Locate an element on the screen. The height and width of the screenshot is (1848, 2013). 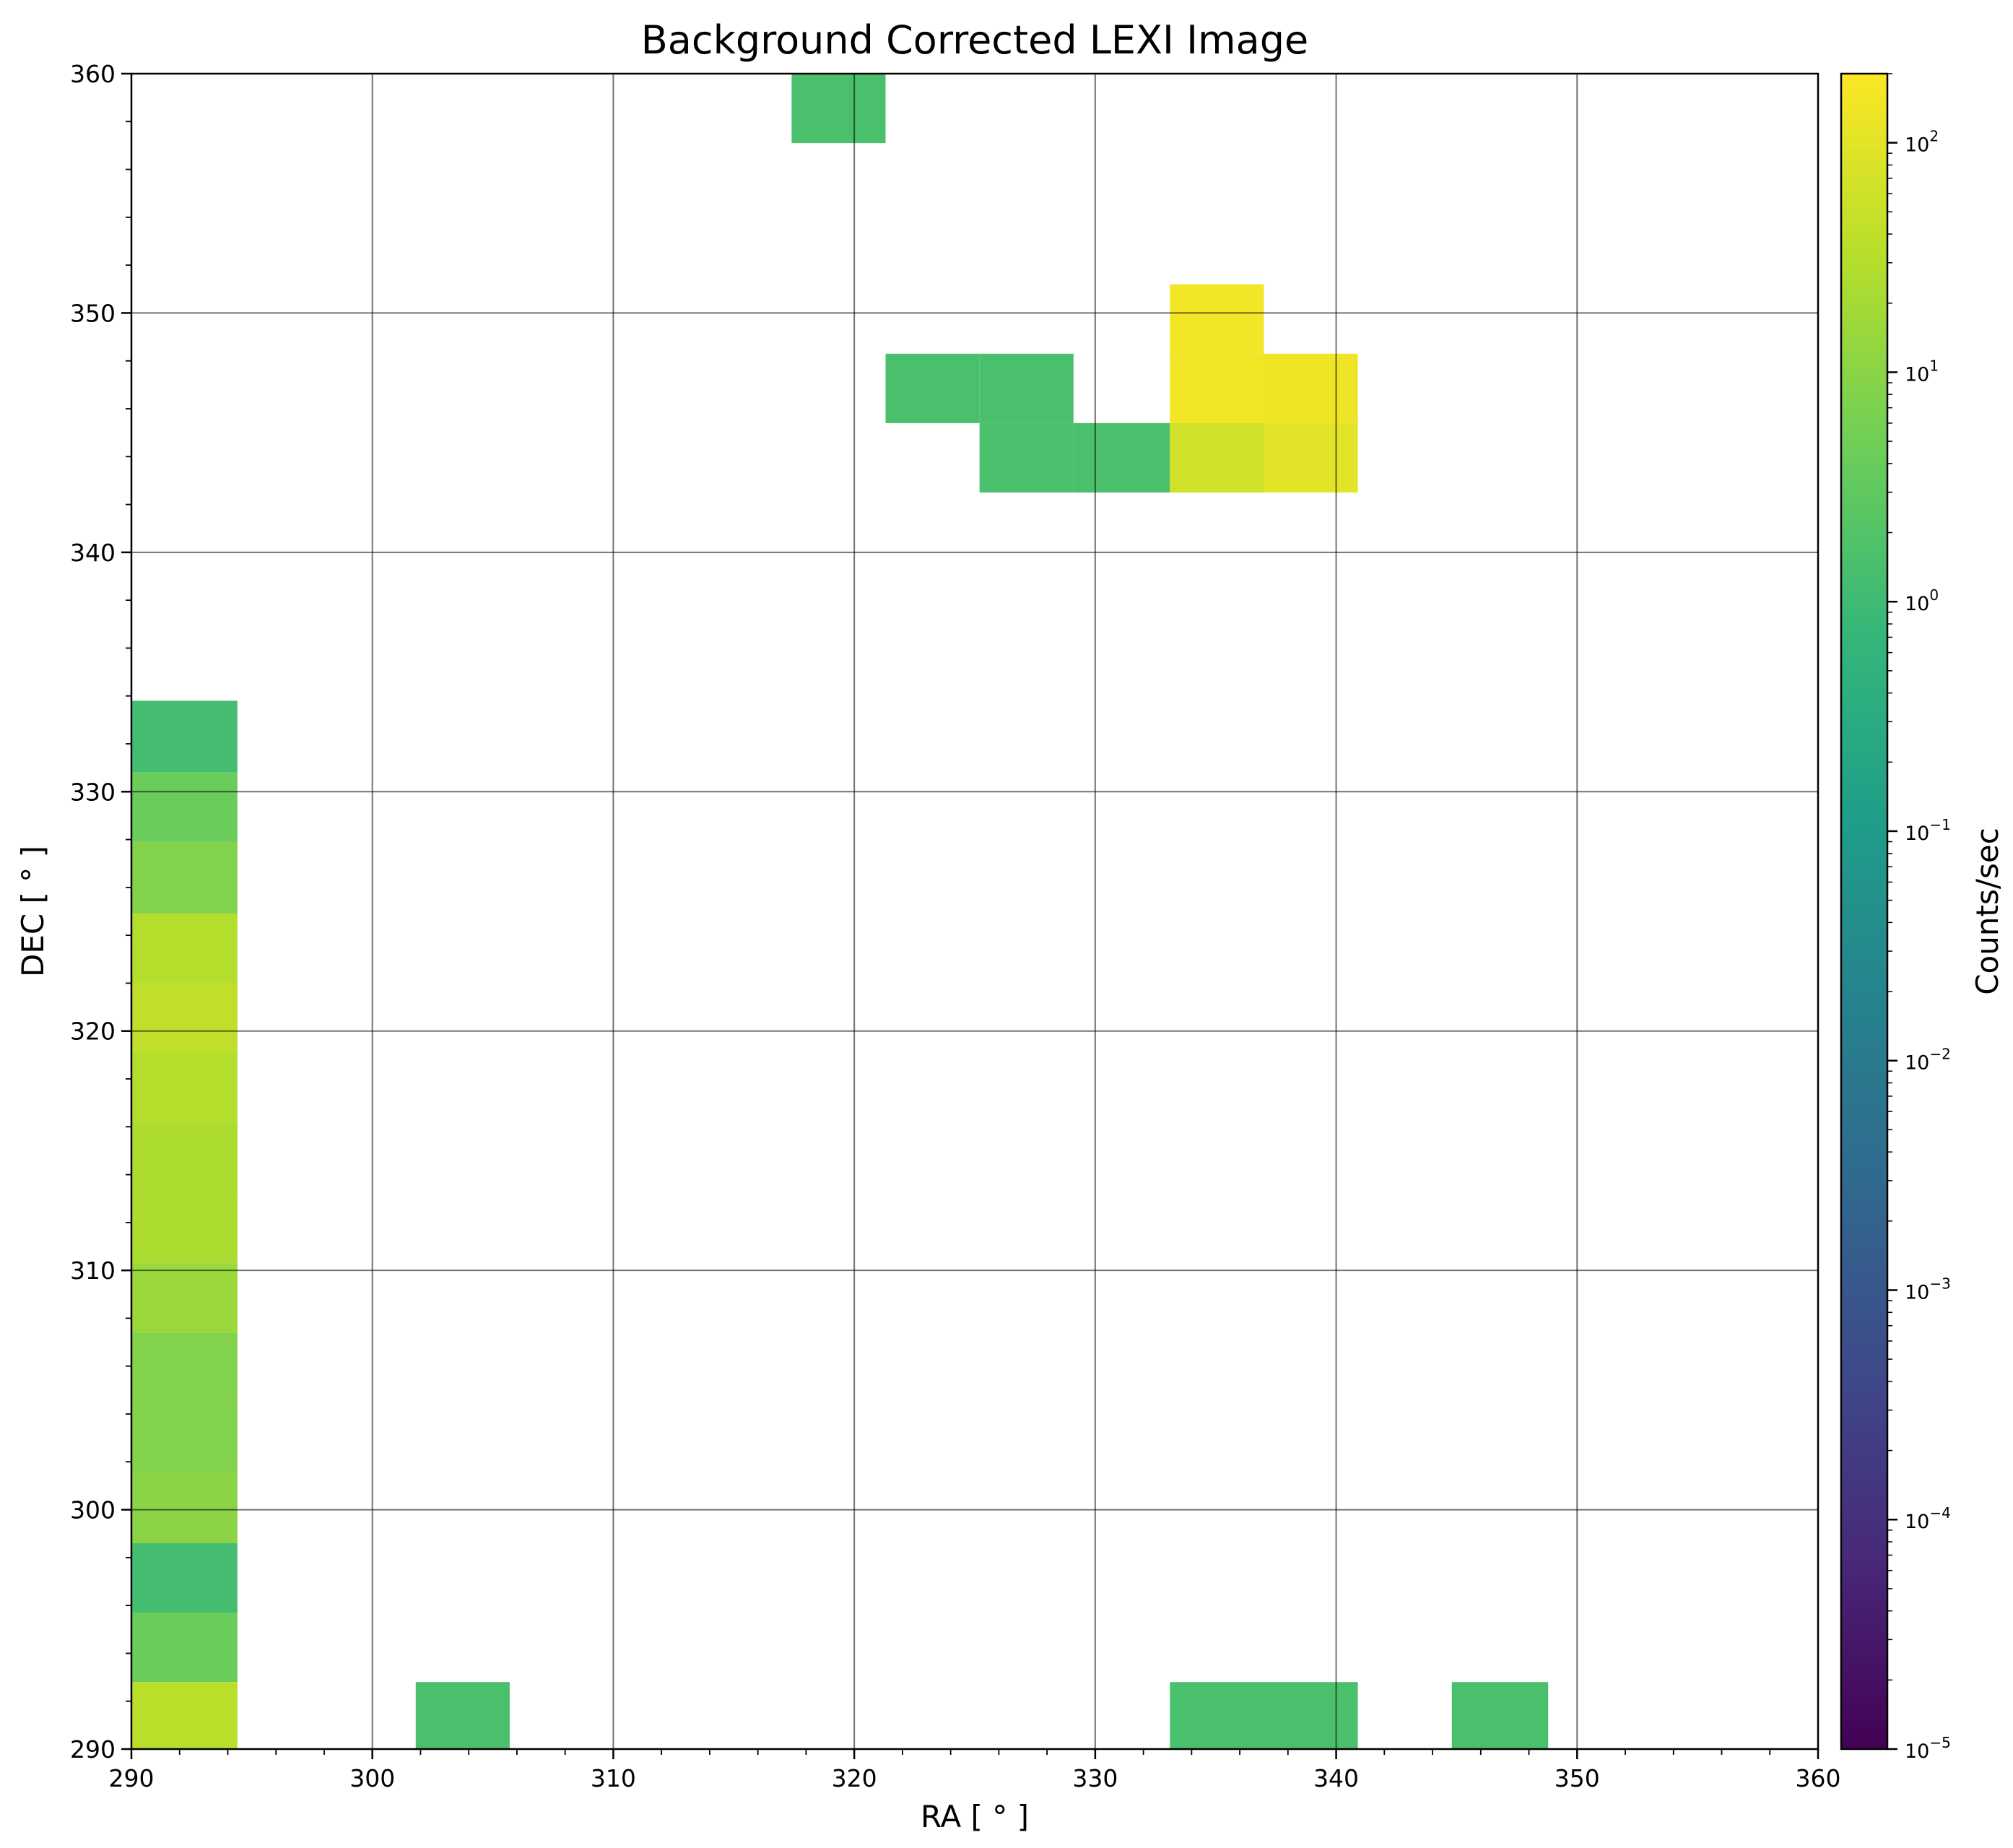
colorbar-tick-label: 10⁻² is located at coordinates (1928, 1060).